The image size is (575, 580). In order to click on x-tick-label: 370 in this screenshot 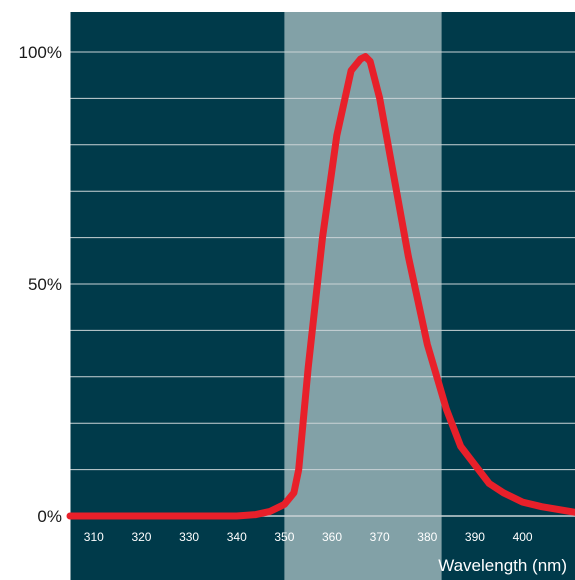, I will do `click(380, 537)`.